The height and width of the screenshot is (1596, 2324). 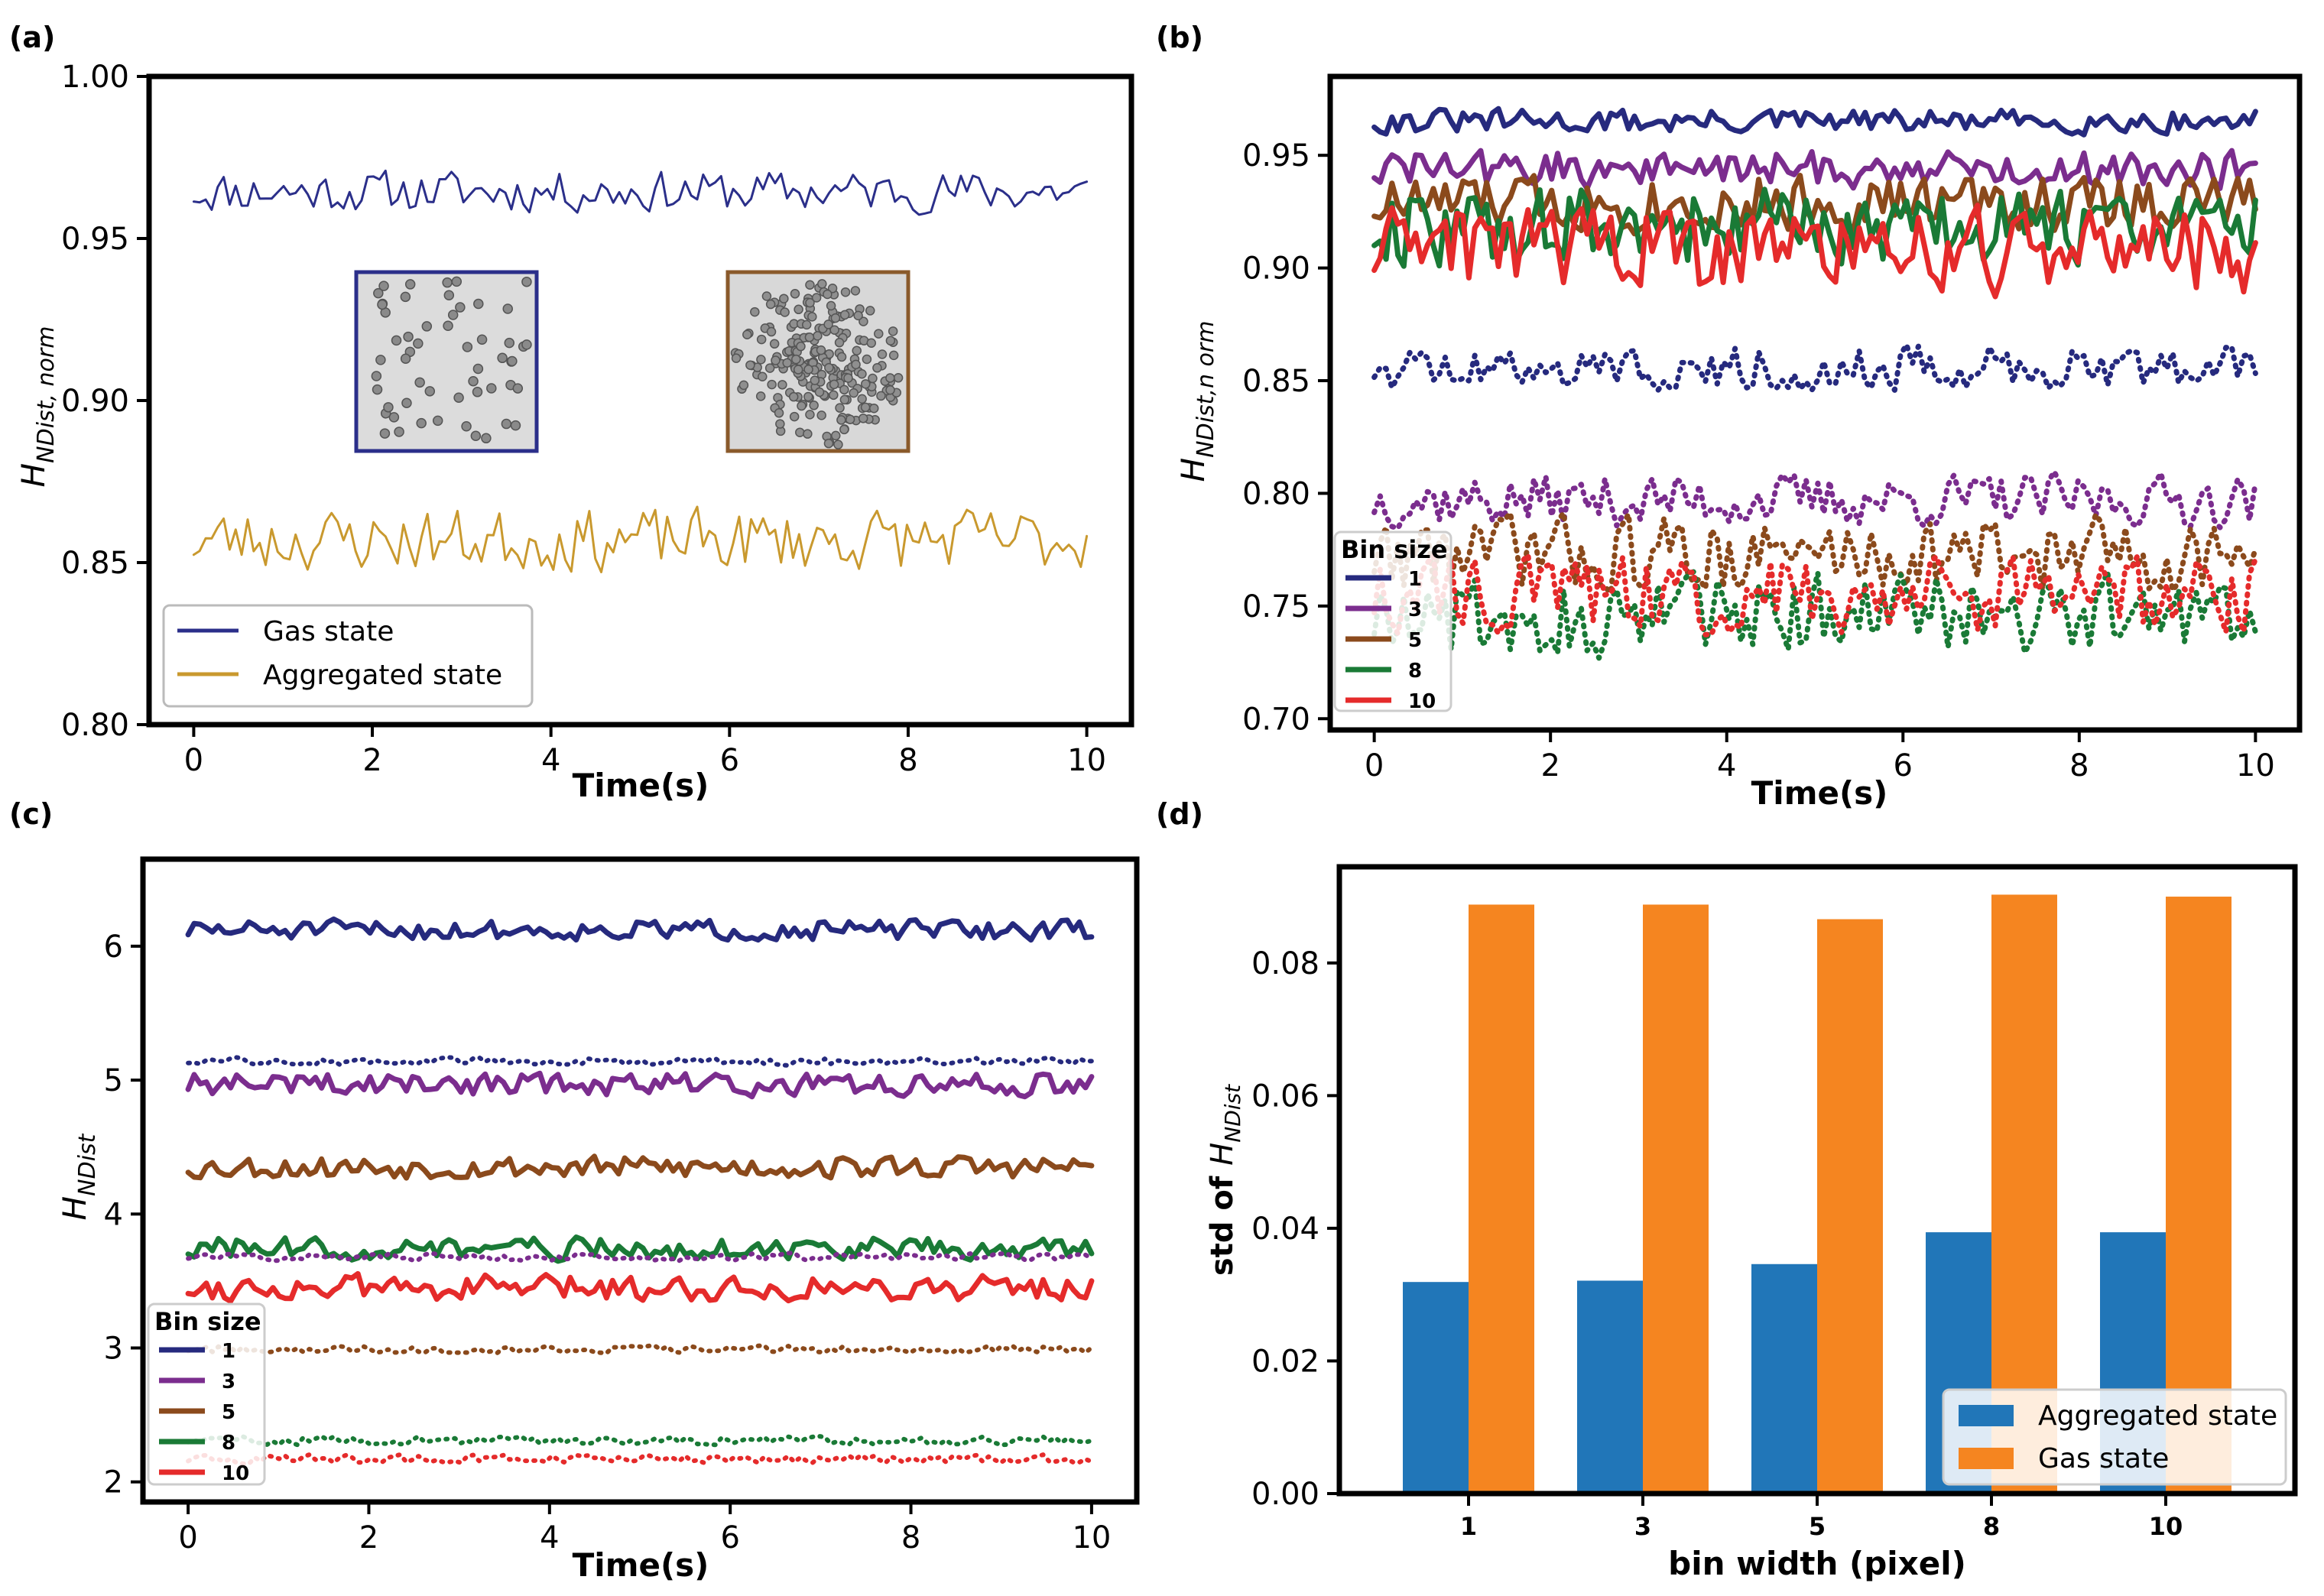 I want to click on panel-d-ticks: 1 3 5 8 10 0.00 0.02 0.04 0.06 0.08, so click(x=1717, y=1244).